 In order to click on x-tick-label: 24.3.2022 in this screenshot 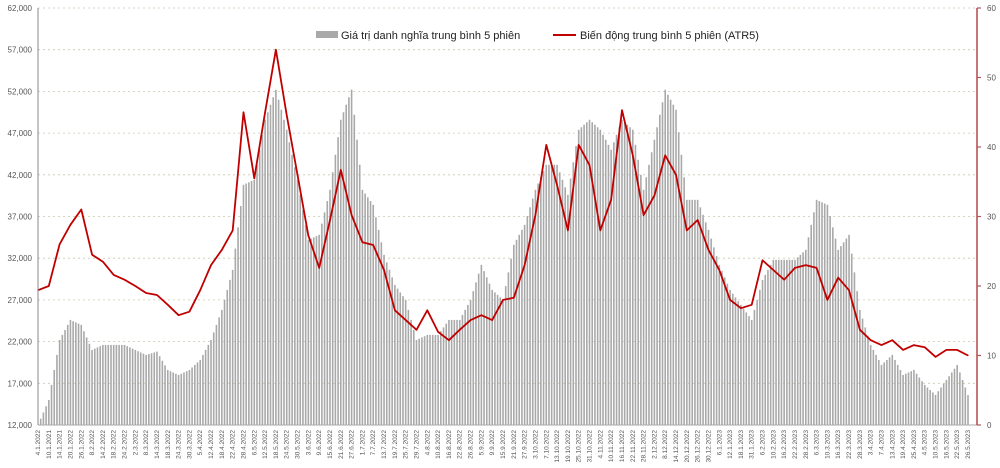, I will do `click(179, 444)`.